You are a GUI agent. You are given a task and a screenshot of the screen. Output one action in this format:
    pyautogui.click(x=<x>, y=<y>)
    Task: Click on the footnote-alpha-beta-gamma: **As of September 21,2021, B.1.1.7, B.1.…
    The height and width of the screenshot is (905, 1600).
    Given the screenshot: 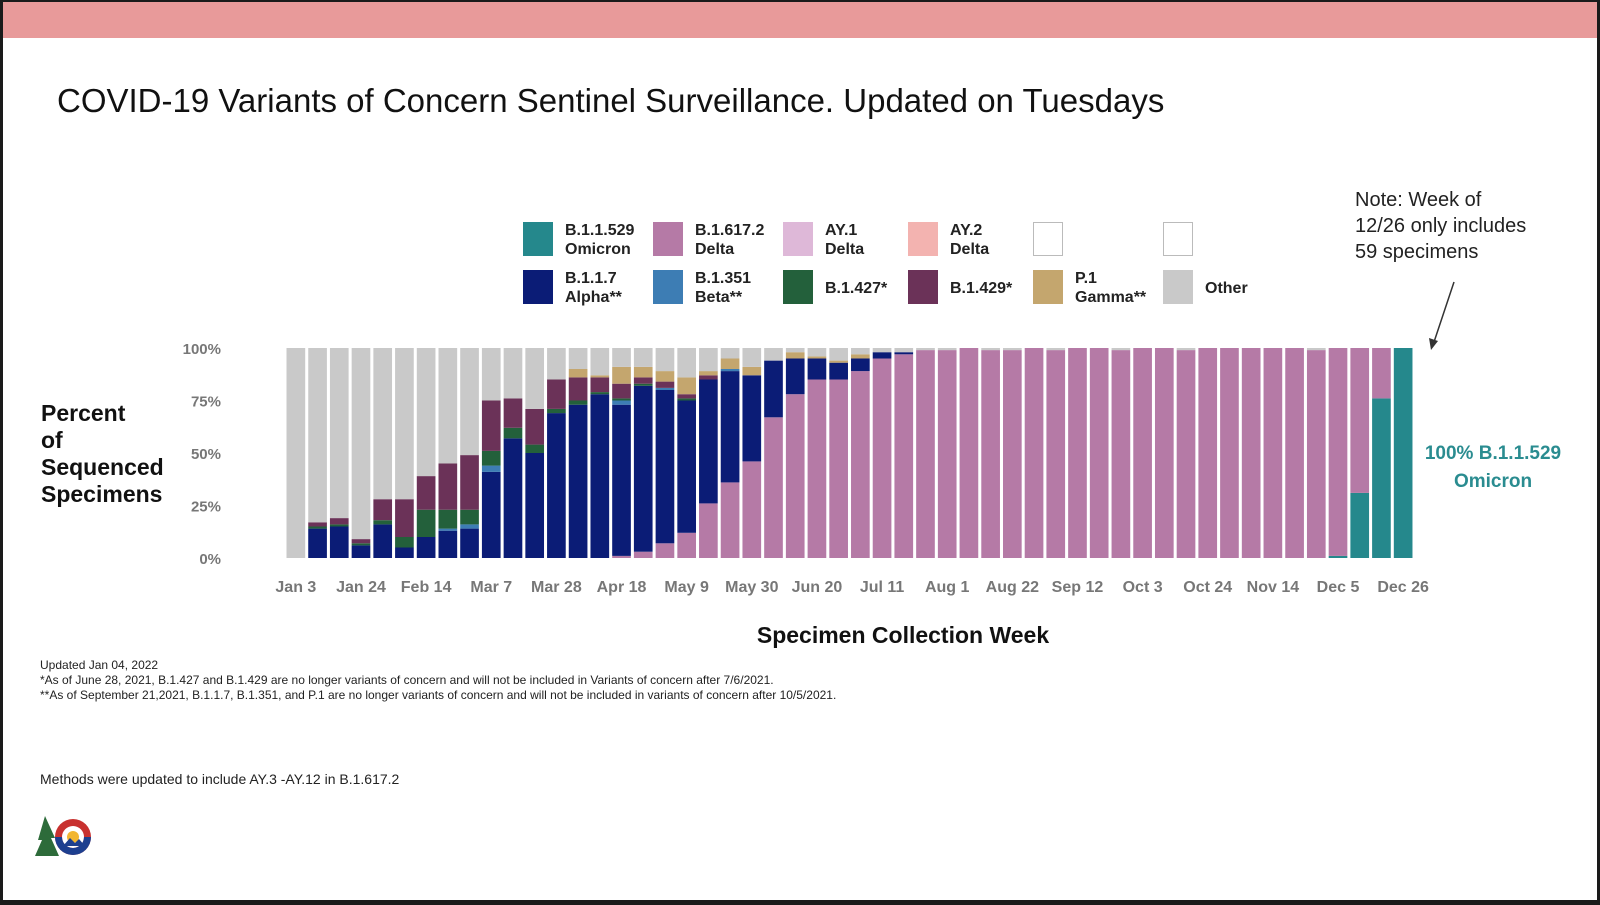 What is the action you would take?
    pyautogui.click(x=438, y=695)
    